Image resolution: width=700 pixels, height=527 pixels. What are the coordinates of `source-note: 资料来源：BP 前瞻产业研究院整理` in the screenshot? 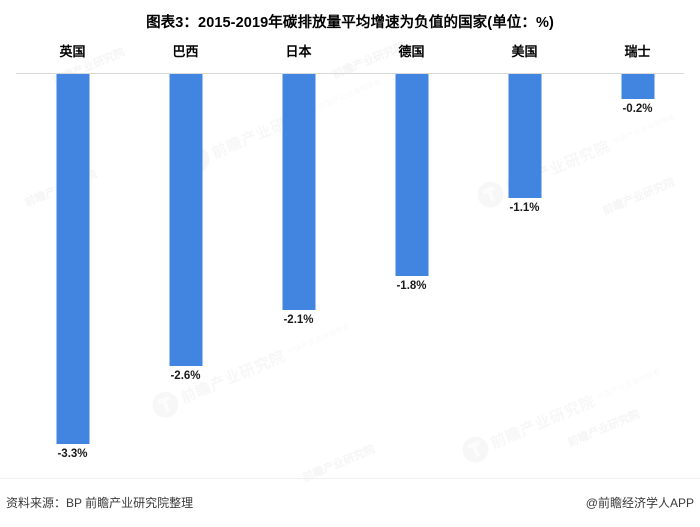 It's located at (100, 503).